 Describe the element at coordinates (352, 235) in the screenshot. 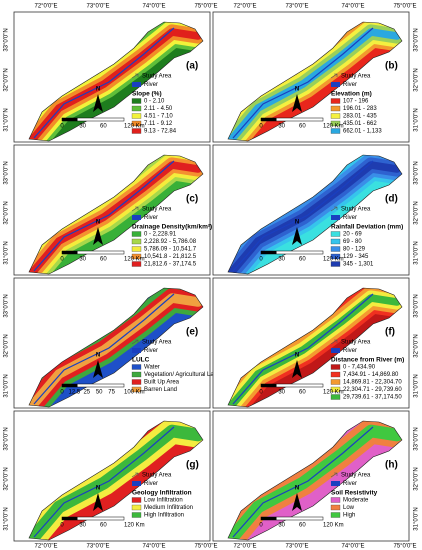

I see `legend-label: 20 - 69` at that location.